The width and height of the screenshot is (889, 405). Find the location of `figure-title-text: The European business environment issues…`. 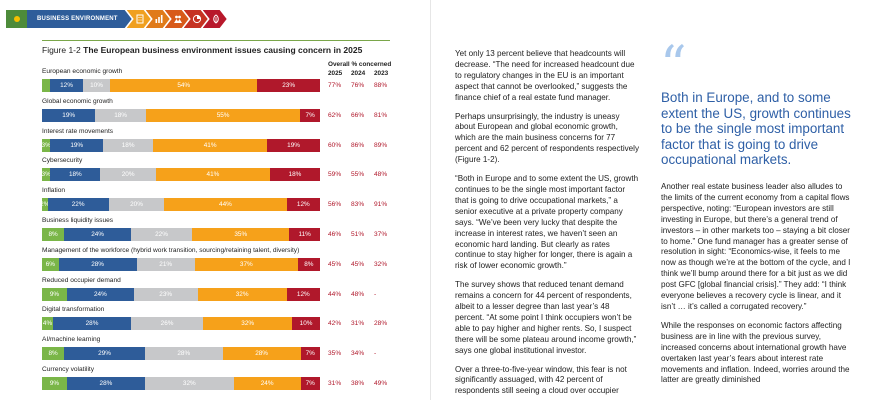

figure-title-text: The European business environment issues… is located at coordinates (223, 50).